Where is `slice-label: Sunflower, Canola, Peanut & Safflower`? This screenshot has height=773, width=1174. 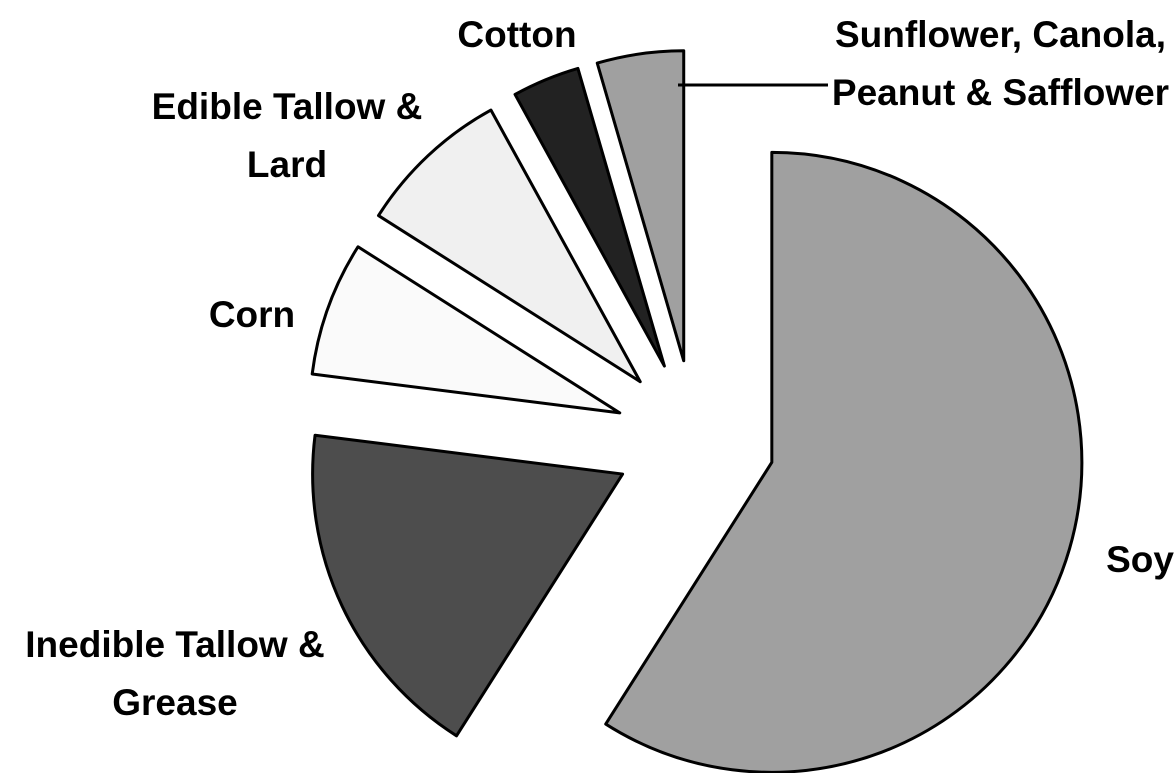 slice-label: Sunflower, Canola, Peanut & Safflower is located at coordinates (1000, 63).